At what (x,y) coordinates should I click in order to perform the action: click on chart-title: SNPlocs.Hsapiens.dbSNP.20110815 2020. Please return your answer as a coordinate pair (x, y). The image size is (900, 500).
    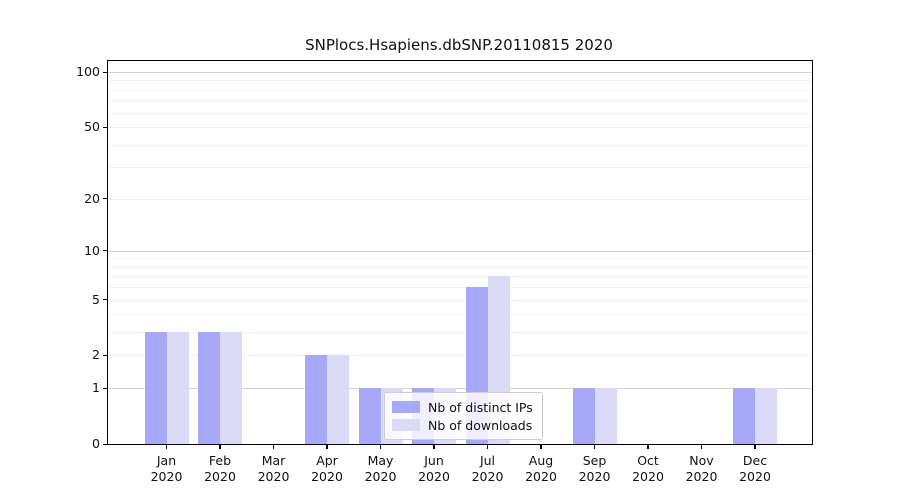
    Looking at the image, I should click on (459, 45).